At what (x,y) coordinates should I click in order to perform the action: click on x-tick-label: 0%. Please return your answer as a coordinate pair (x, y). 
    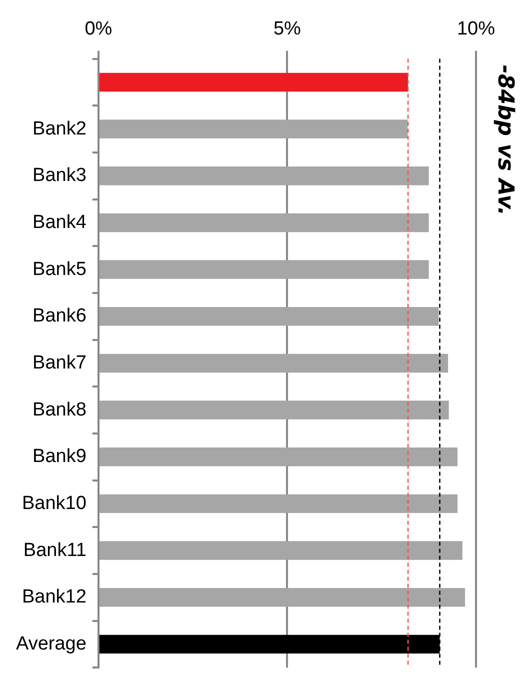
    Looking at the image, I should click on (98, 29).